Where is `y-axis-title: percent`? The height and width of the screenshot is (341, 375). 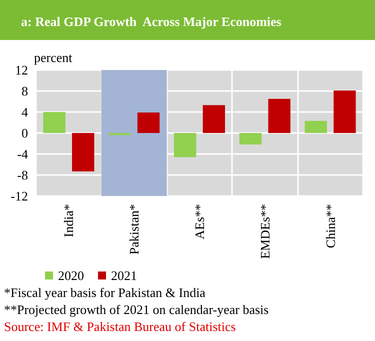
y-axis-title: percent is located at coordinates (53, 57).